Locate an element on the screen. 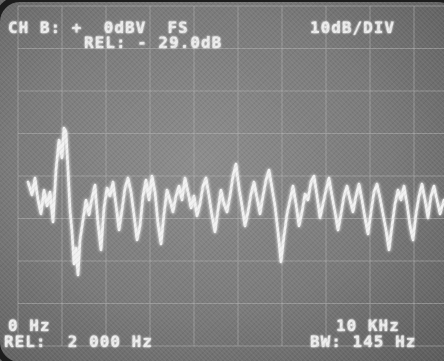  relative-frequency-readout: REL: 2 000 Hz is located at coordinates (78, 341).